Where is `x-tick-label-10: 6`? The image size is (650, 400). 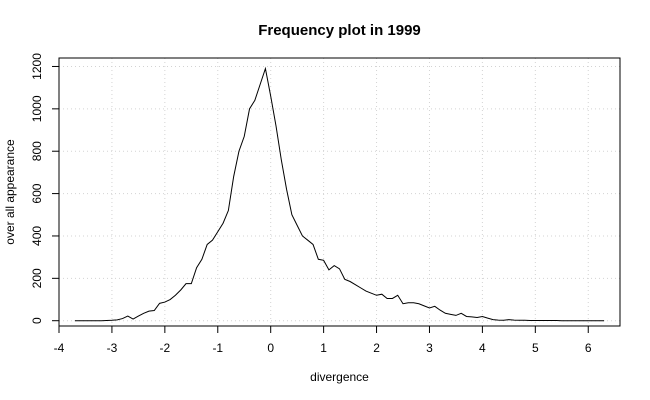
x-tick-label-10: 6 is located at coordinates (588, 348).